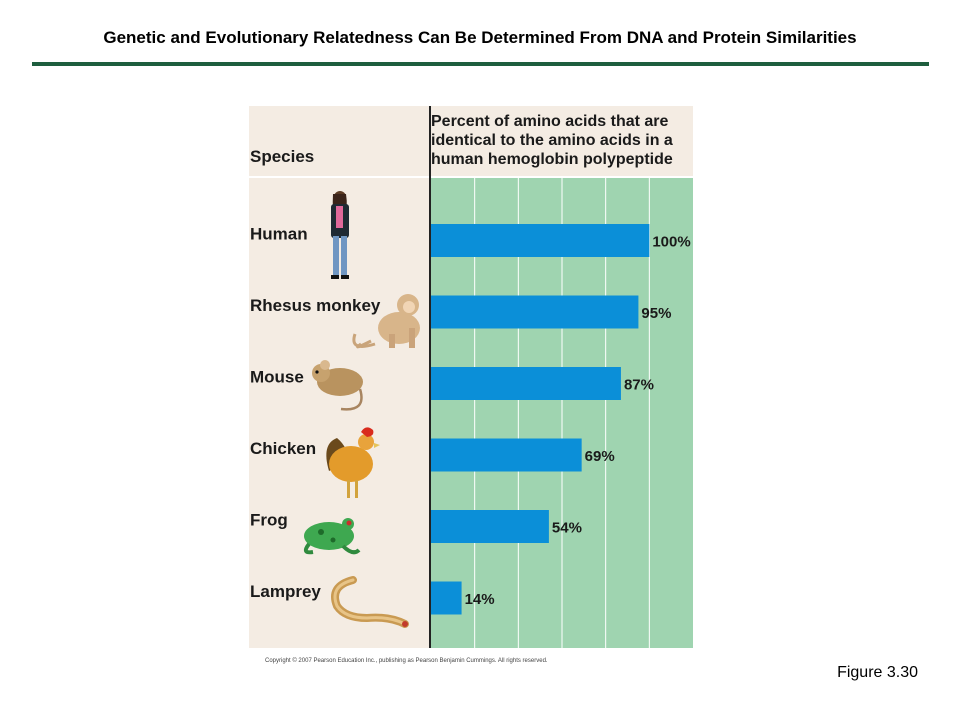  Describe the element at coordinates (639, 385) in the screenshot. I see `data-label: 87%` at that location.